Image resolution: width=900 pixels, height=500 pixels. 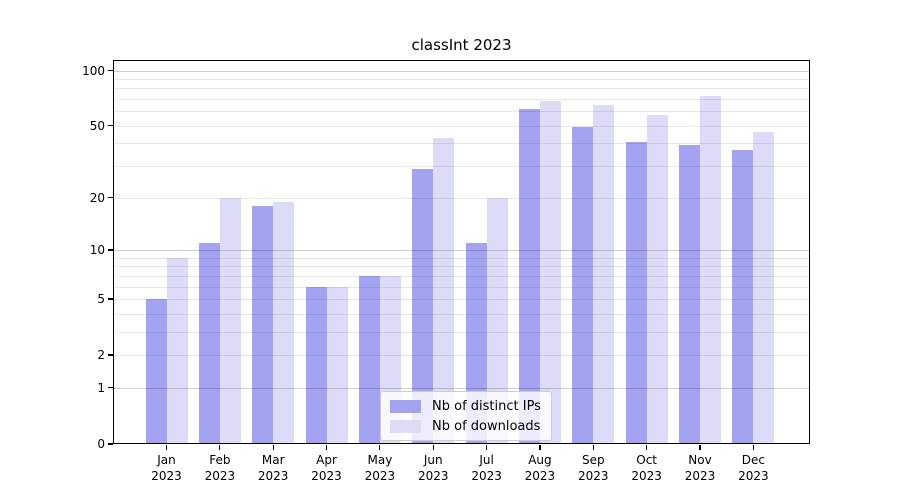 I want to click on bar-distinct-ips-mar, so click(x=263, y=324).